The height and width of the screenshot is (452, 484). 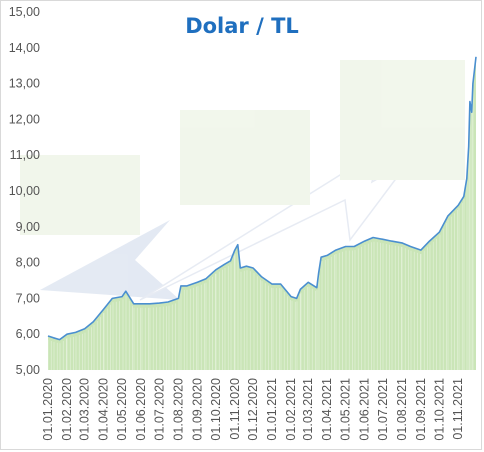 I want to click on y-tick-label: 11,00, so click(x=25, y=155).